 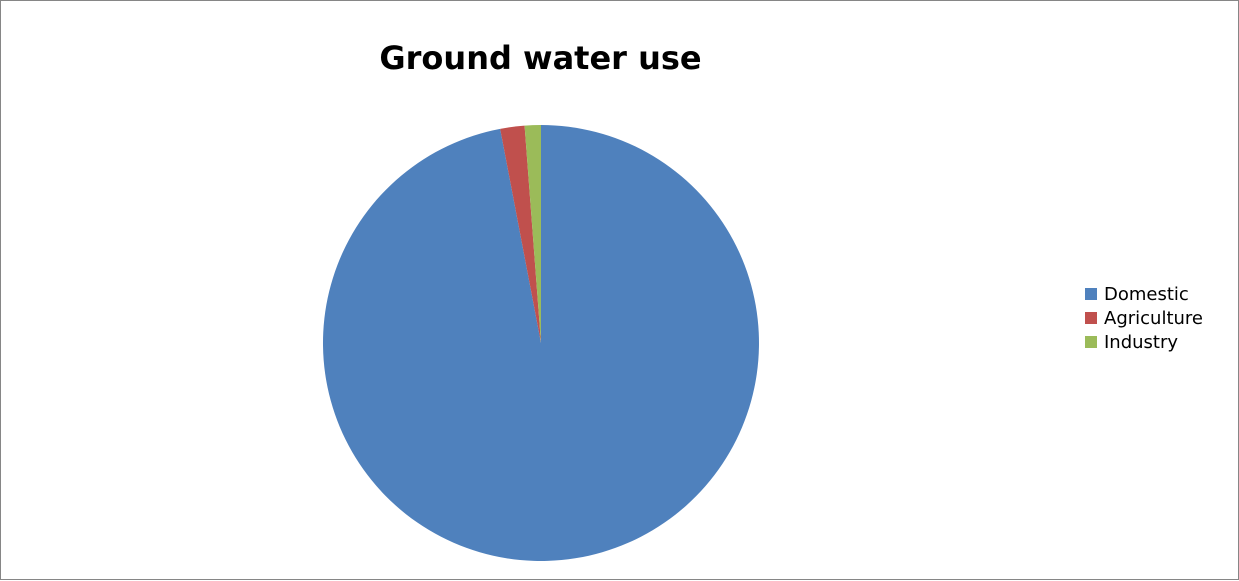 What do you see at coordinates (1141, 342) in the screenshot?
I see `legend-label-industry: Industry` at bounding box center [1141, 342].